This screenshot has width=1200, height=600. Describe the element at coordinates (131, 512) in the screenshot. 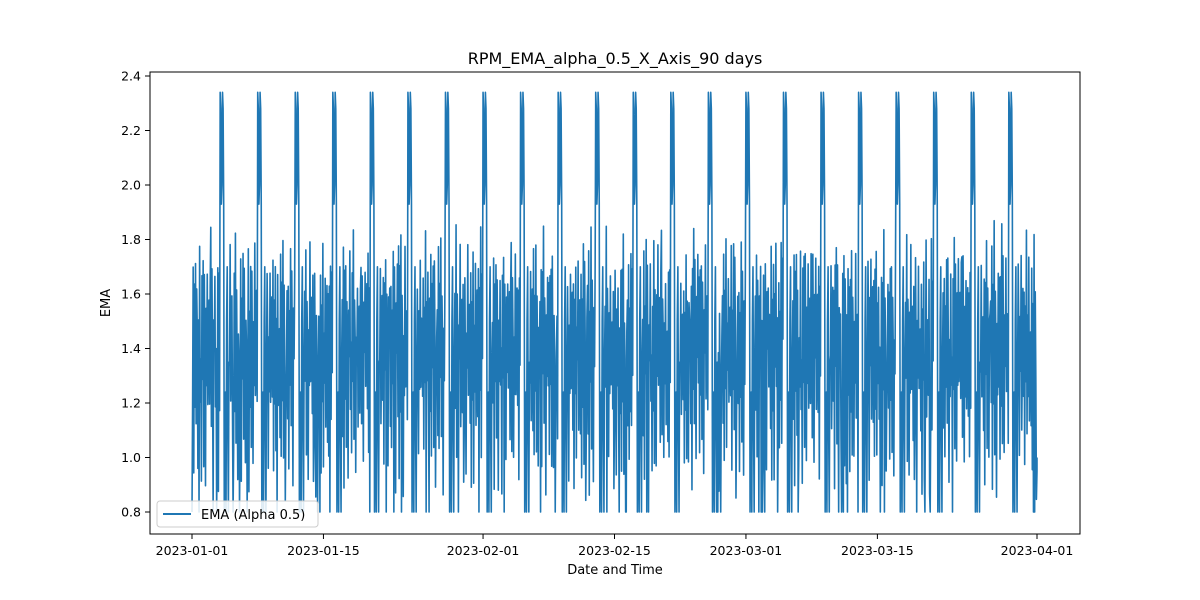

I see `y-tick-label: 0.8` at that location.